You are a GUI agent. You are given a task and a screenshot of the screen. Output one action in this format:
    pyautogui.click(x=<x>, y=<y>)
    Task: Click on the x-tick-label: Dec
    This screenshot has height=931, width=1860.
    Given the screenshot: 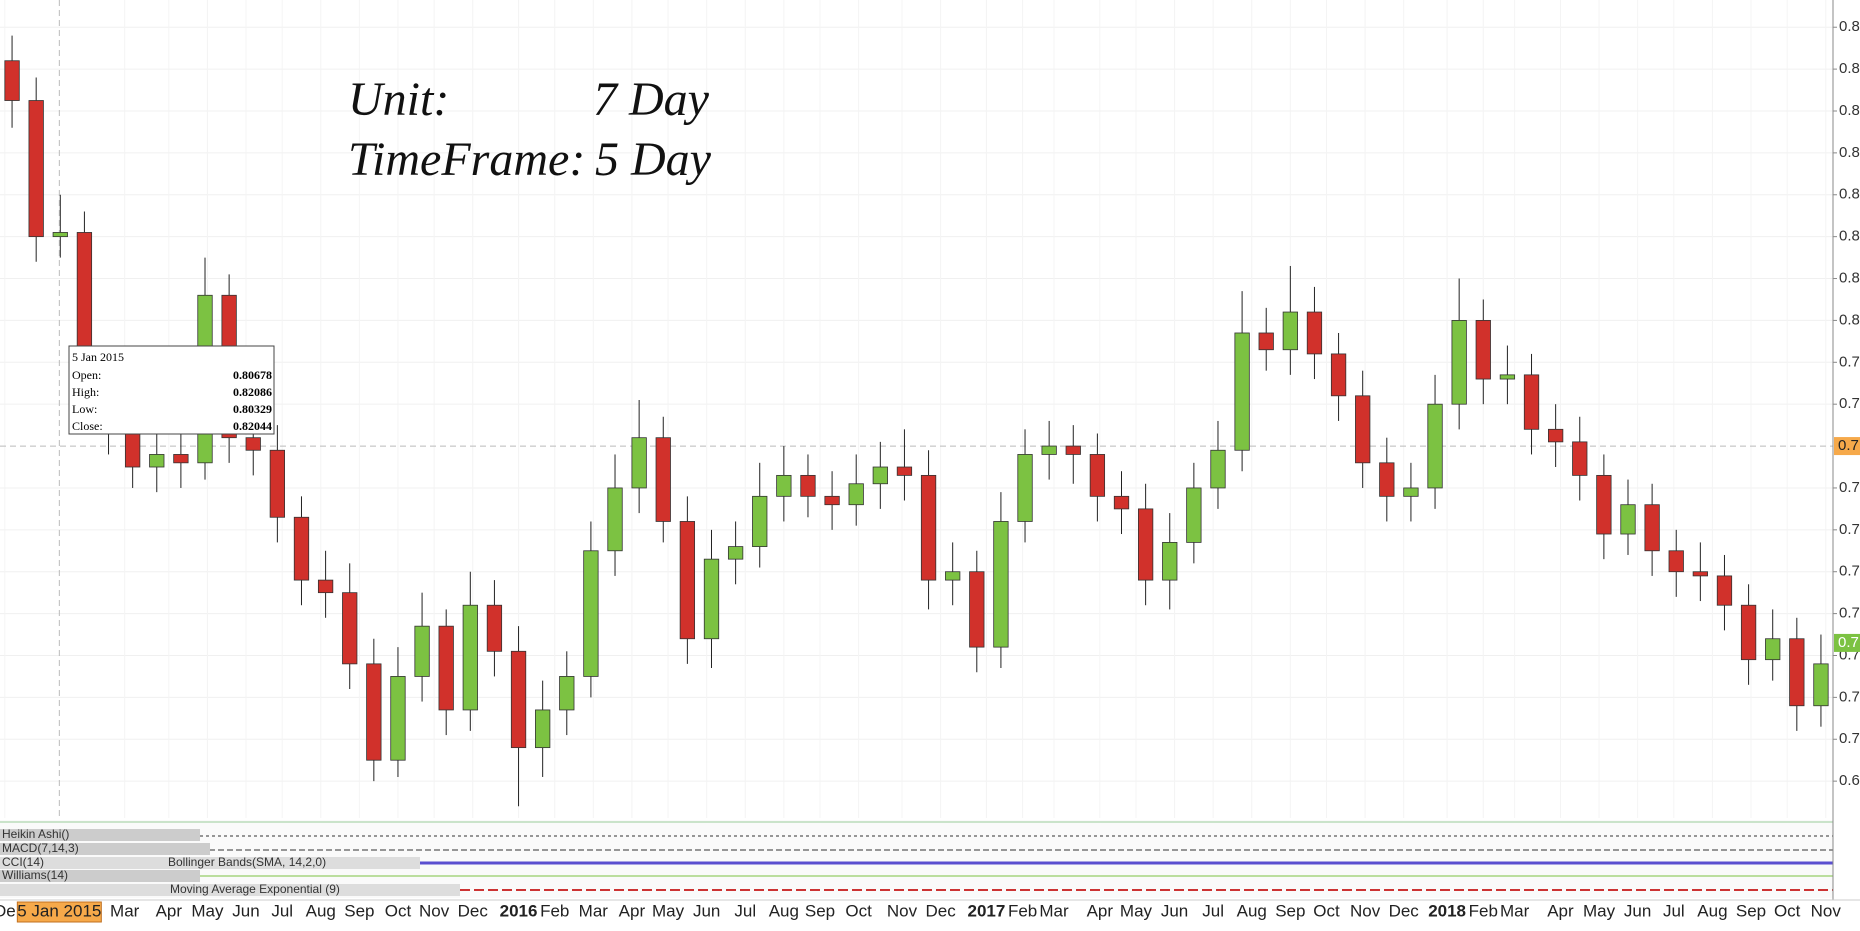 What is the action you would take?
    pyautogui.click(x=941, y=910)
    